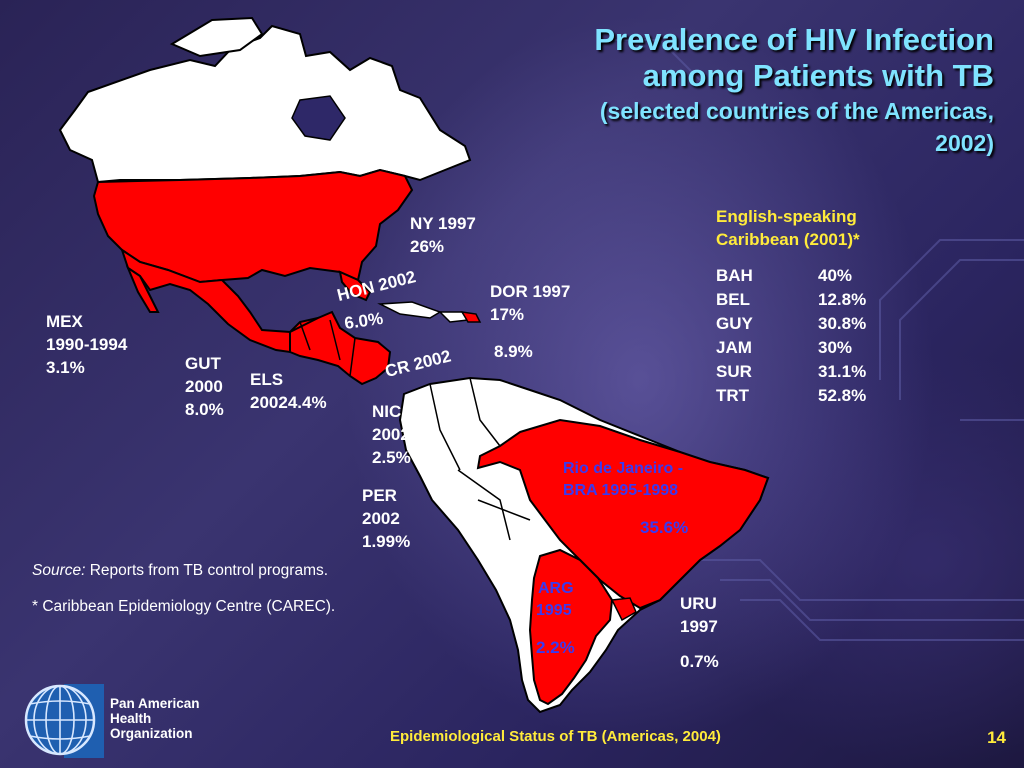  What do you see at coordinates (471, 317) in the screenshot?
I see `dominican-republic` at bounding box center [471, 317].